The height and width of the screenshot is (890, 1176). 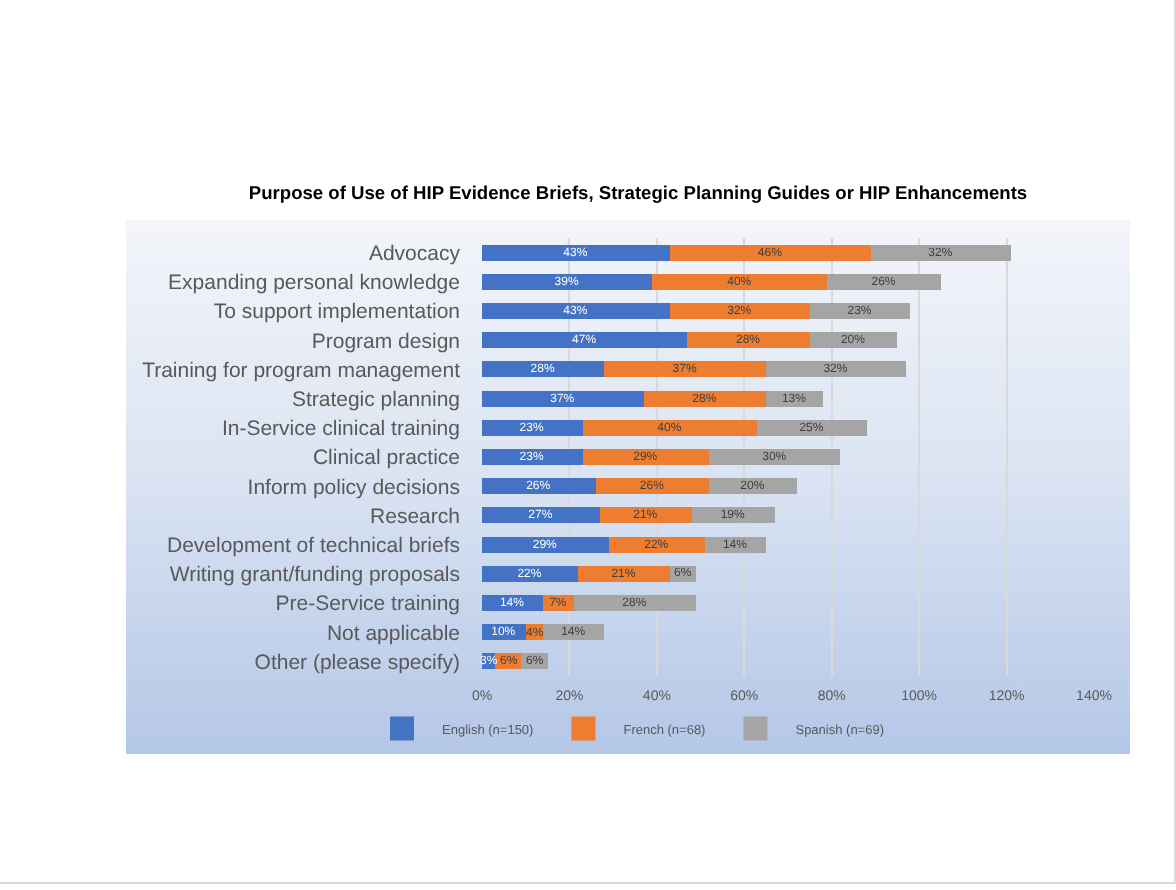 What do you see at coordinates (386, 458) in the screenshot?
I see `y-tick-label: Clinical practice` at bounding box center [386, 458].